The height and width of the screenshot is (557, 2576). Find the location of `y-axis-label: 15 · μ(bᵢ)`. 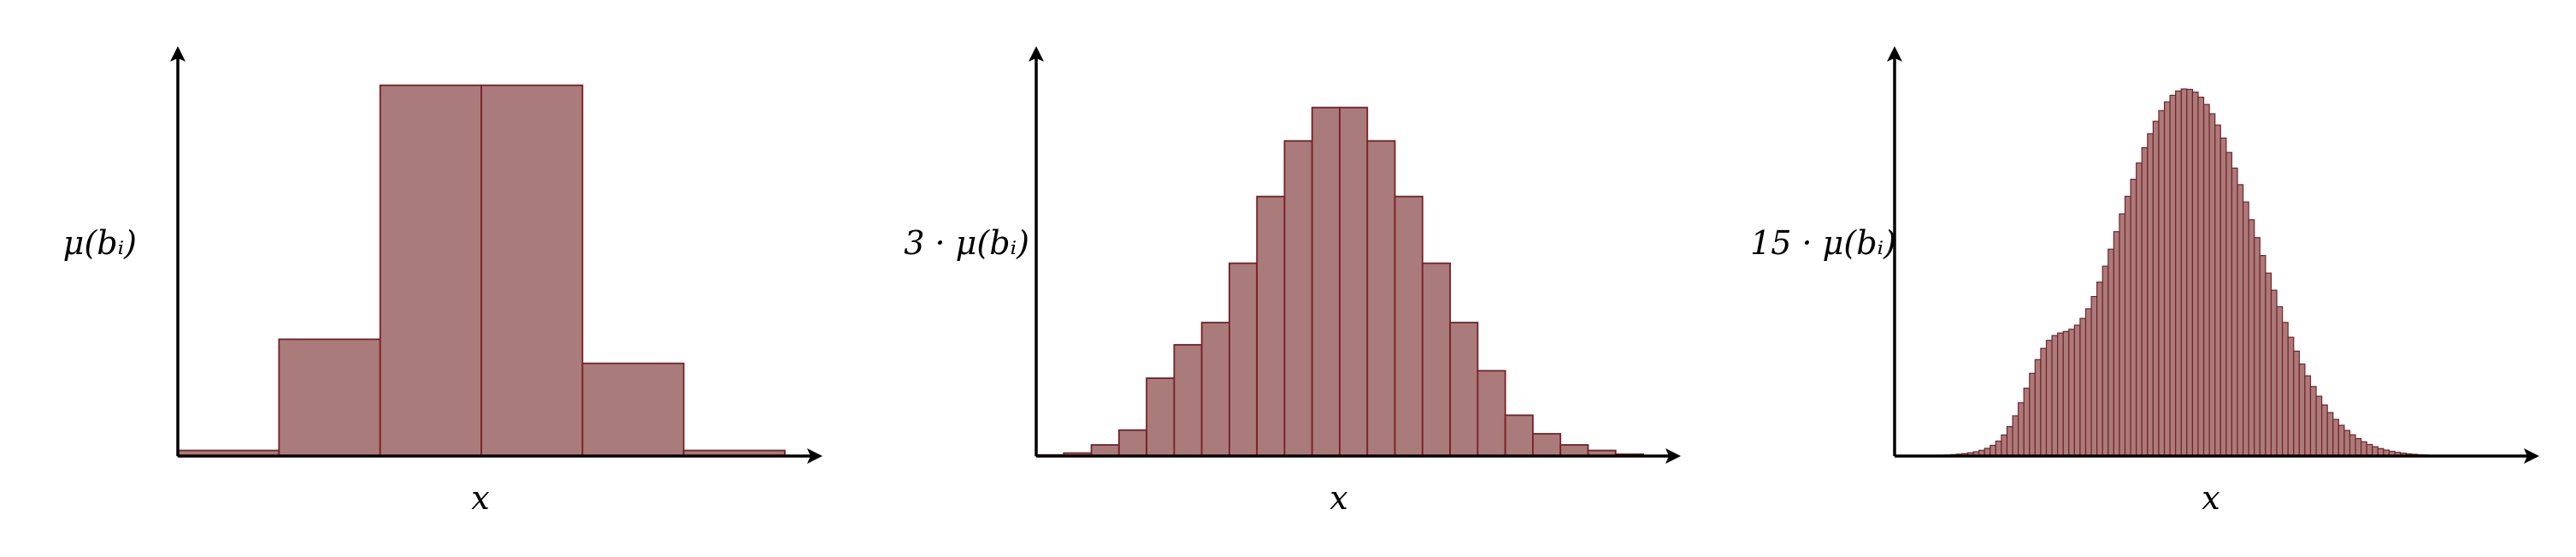

y-axis-label: 15 · μ(bᵢ) is located at coordinates (1823, 243).